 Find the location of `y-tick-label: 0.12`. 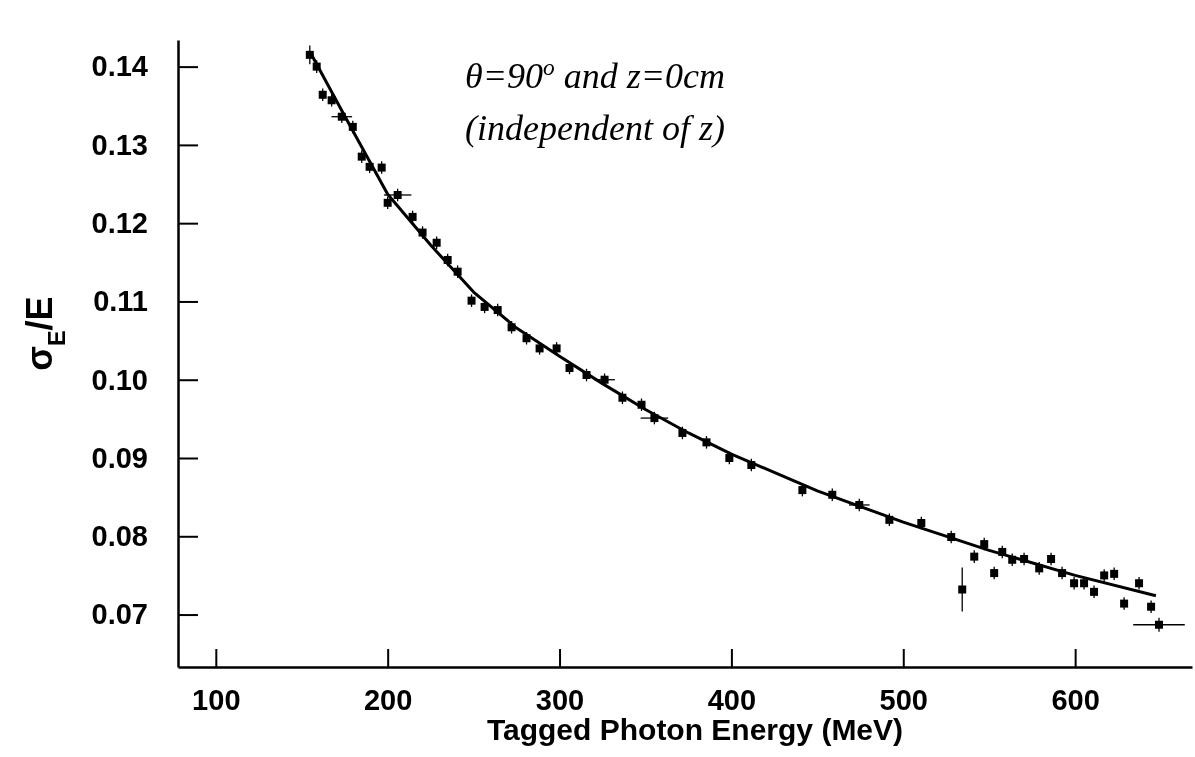

y-tick-label: 0.12 is located at coordinates (119, 222).